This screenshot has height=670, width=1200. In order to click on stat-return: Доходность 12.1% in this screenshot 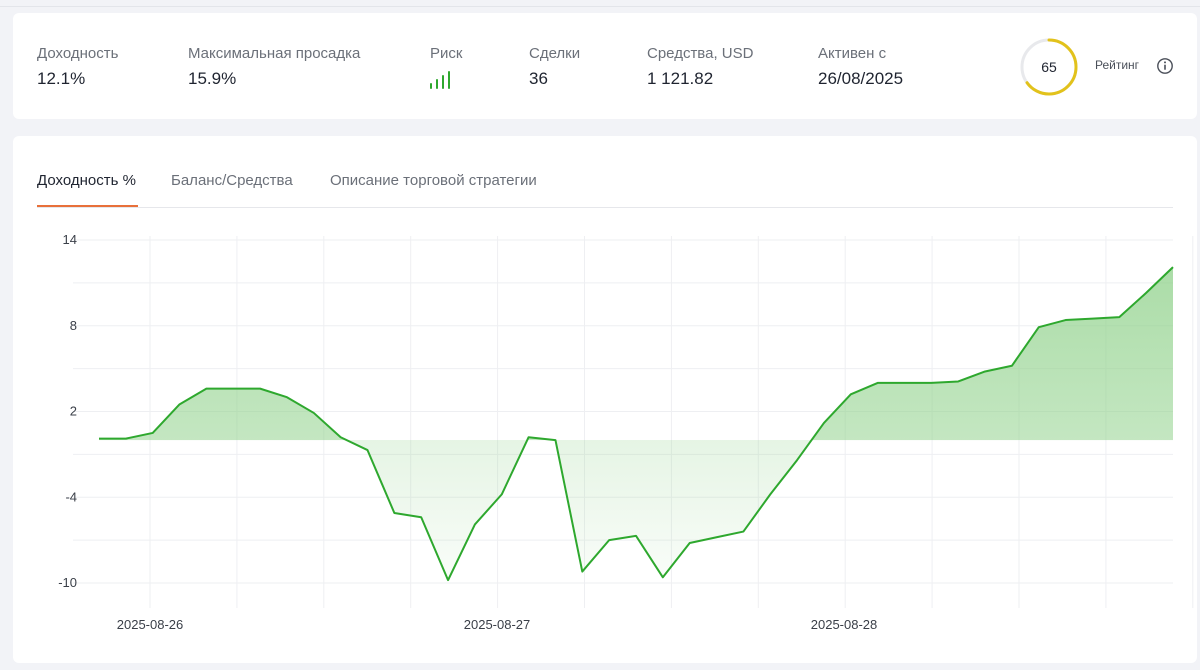, I will do `click(77, 67)`.